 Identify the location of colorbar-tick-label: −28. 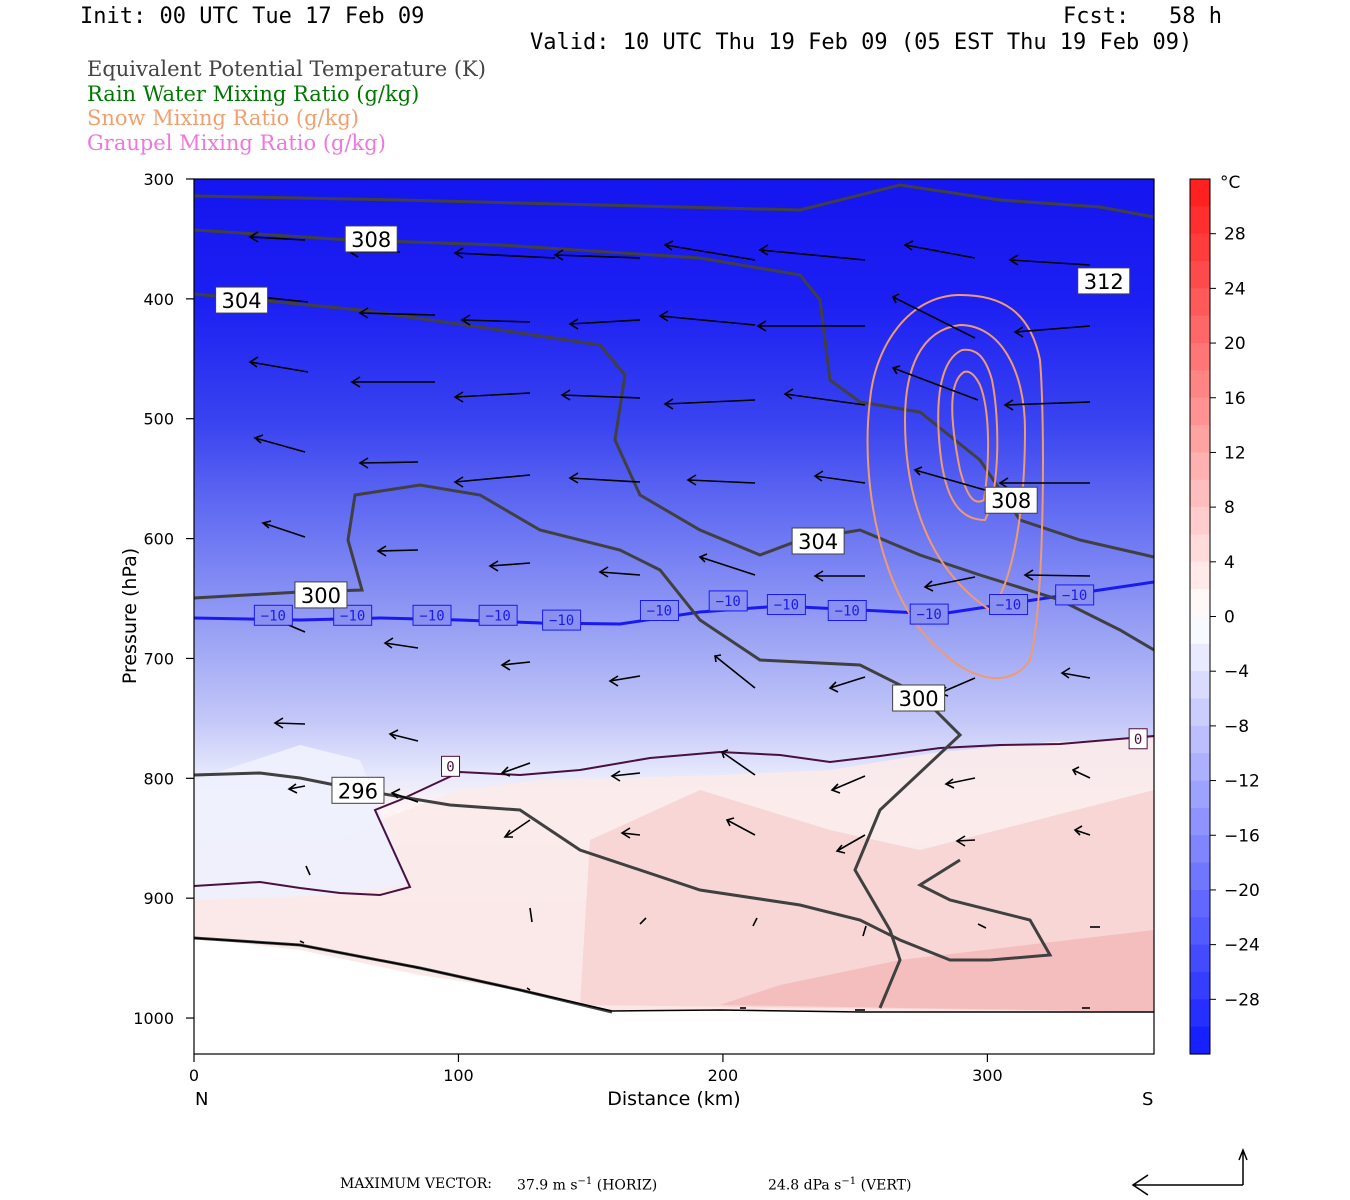
(1242, 1000).